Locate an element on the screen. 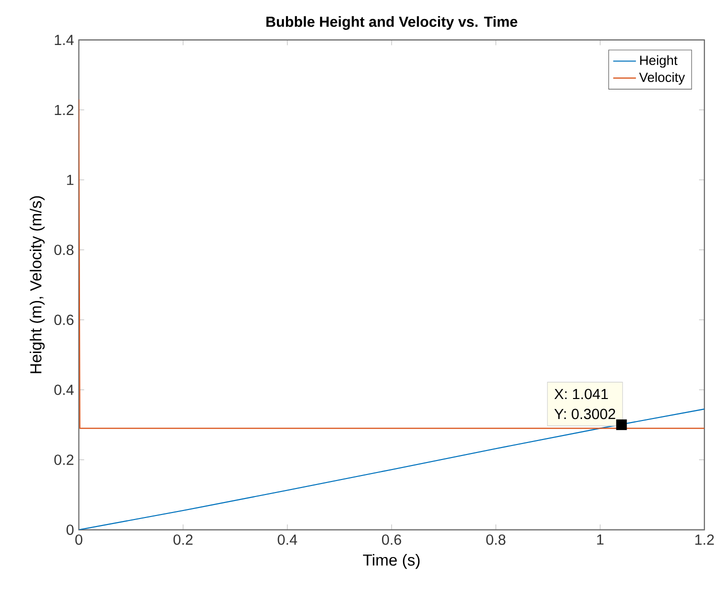 The image size is (719, 592). legend-label: Velocity is located at coordinates (662, 78).